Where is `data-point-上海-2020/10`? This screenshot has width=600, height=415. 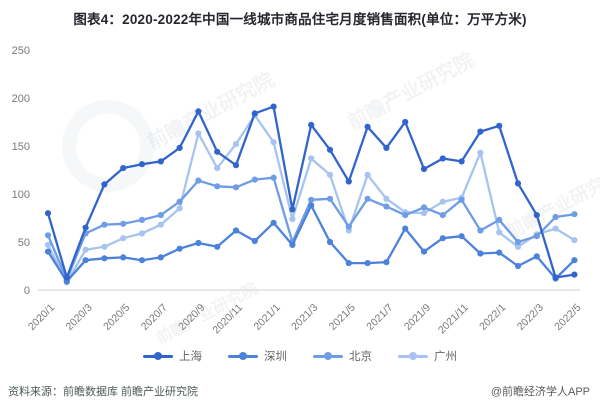 data-point-上海-2020/10 is located at coordinates (217, 151).